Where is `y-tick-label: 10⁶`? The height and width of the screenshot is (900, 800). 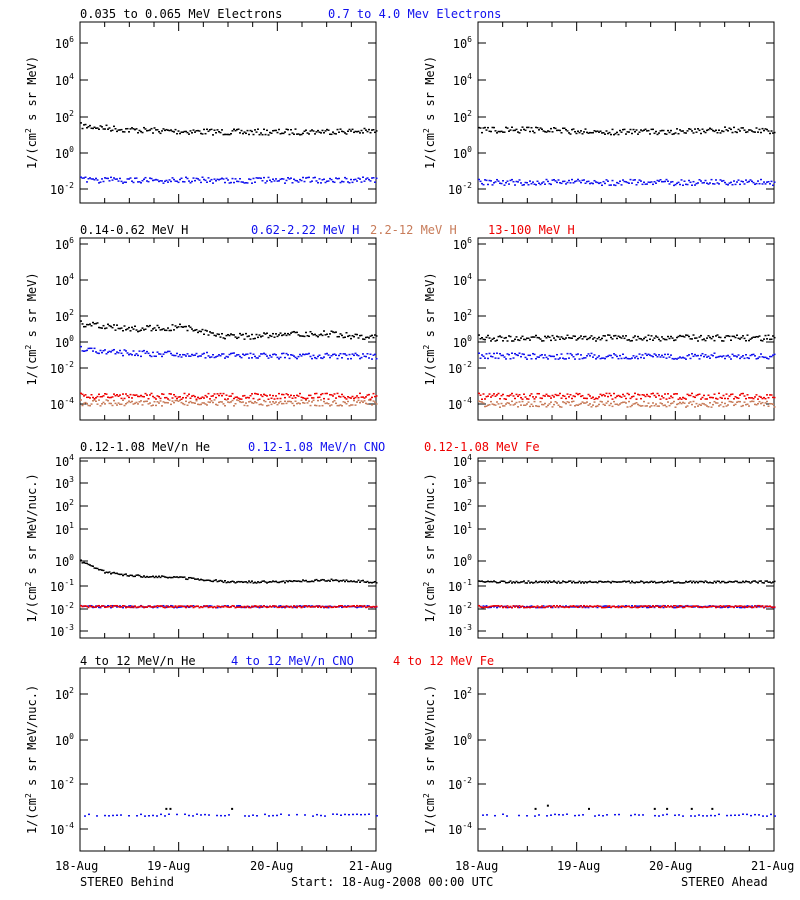 y-tick-label: 10⁶ is located at coordinates (462, 43).